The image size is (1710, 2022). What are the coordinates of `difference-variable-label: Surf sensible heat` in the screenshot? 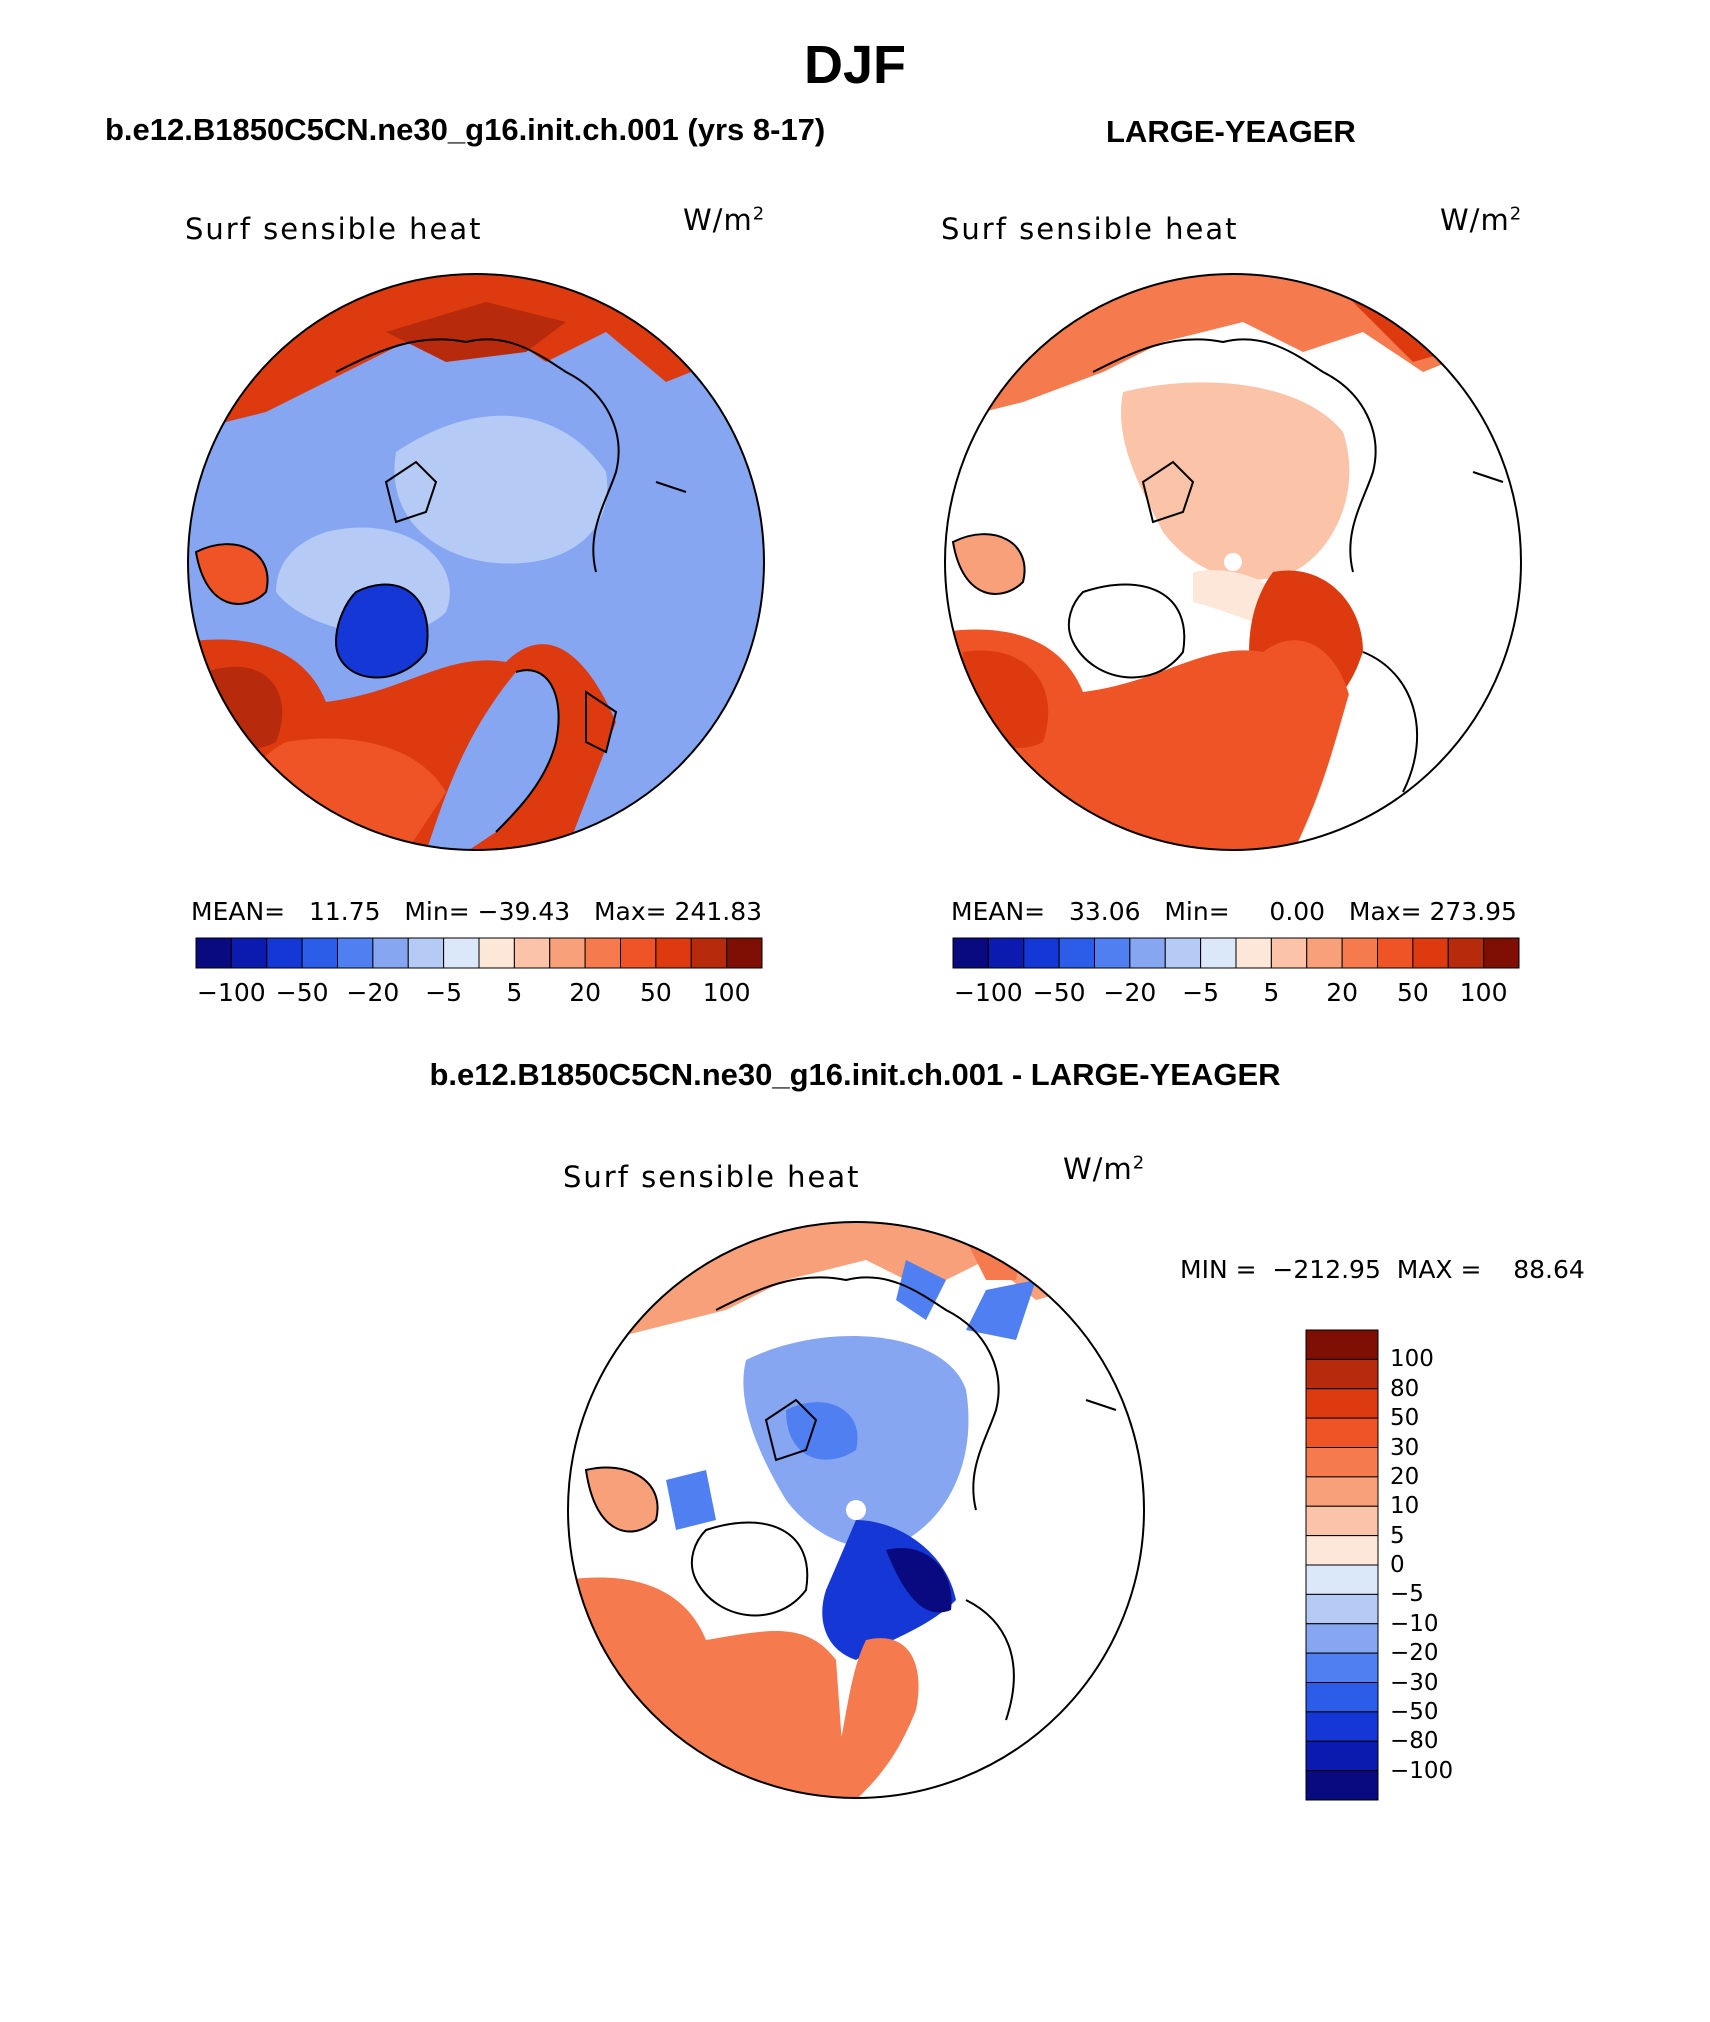 It's located at (712, 1177).